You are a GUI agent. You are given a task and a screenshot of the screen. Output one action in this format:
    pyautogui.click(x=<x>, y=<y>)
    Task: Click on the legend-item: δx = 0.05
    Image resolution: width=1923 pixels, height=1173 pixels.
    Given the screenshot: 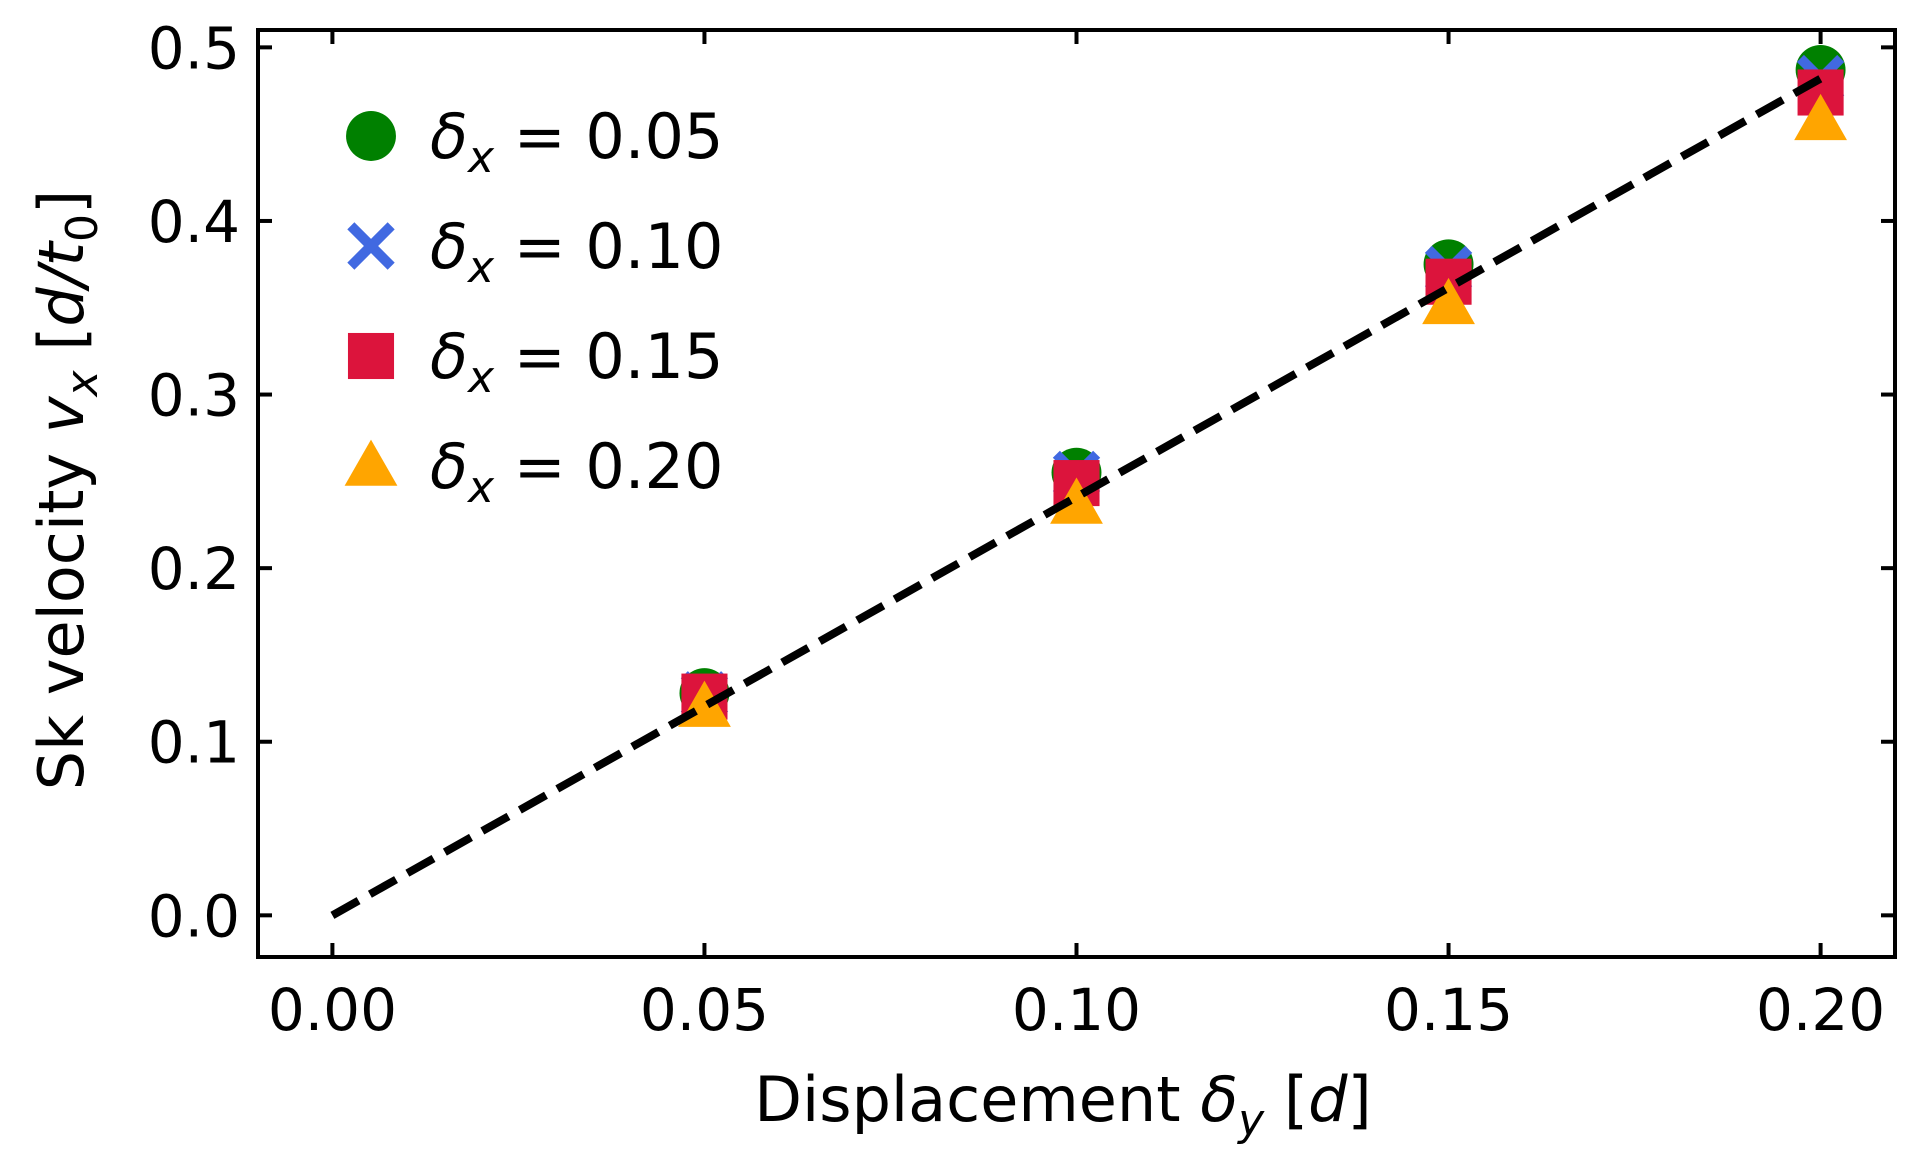 What is the action you would take?
    pyautogui.click(x=534, y=141)
    